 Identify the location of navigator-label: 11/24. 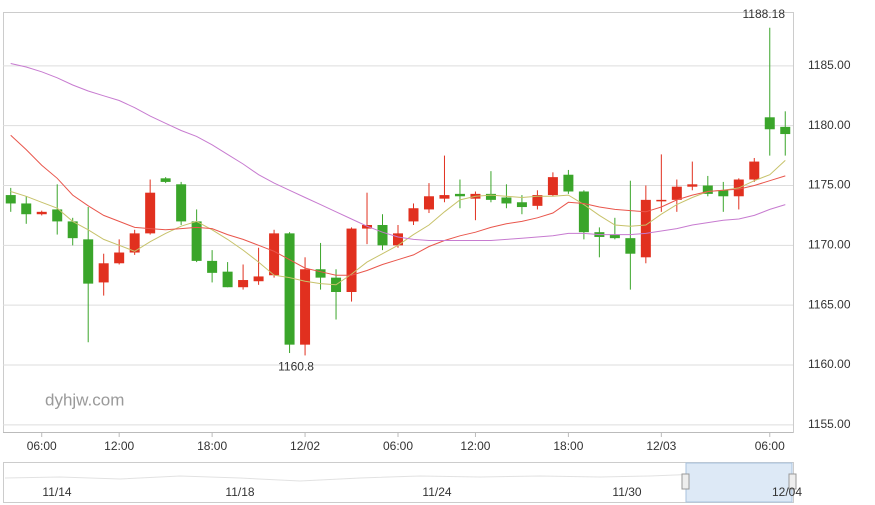
(436, 492).